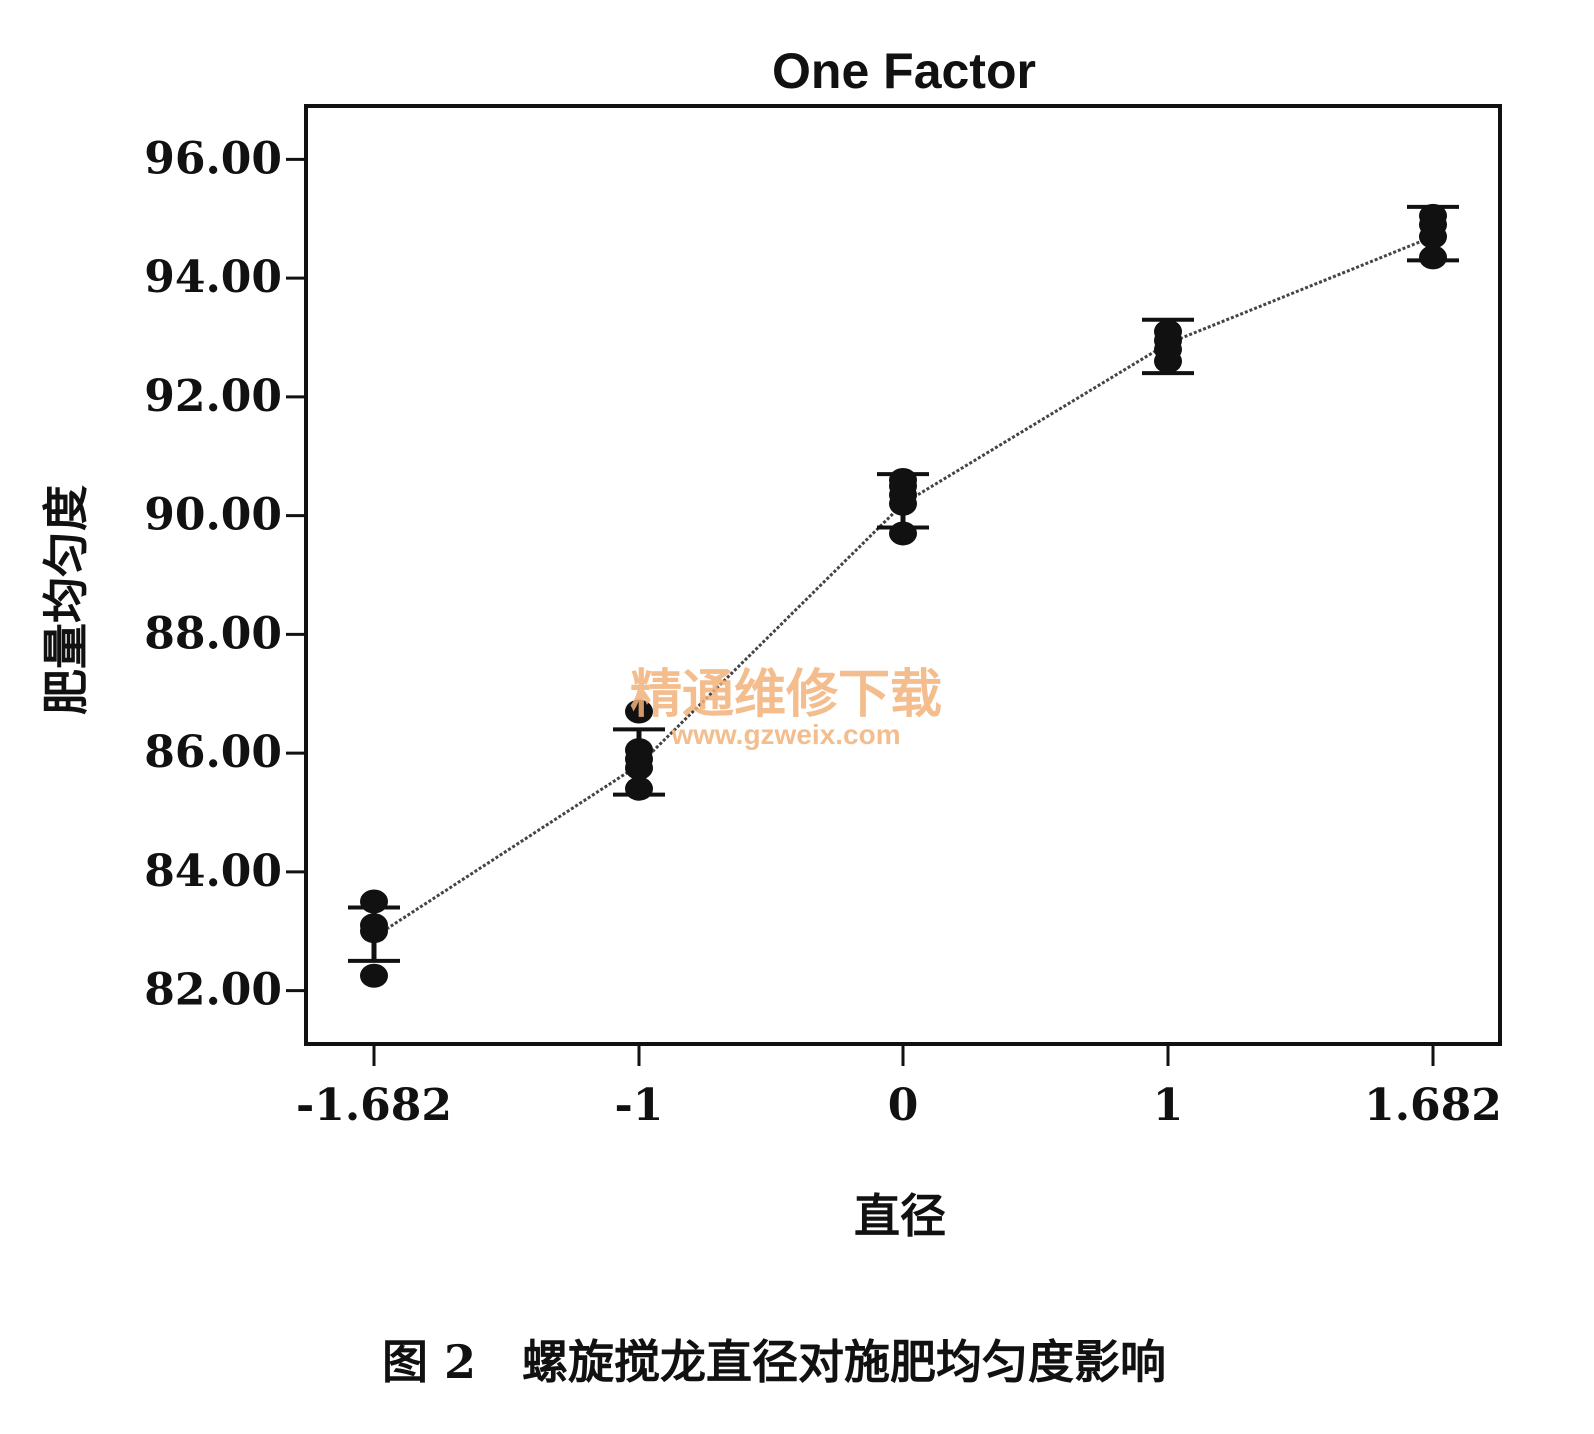 The width and height of the screenshot is (1594, 1434). Describe the element at coordinates (904, 71) in the screenshot. I see `chart-title: One Factor` at that location.